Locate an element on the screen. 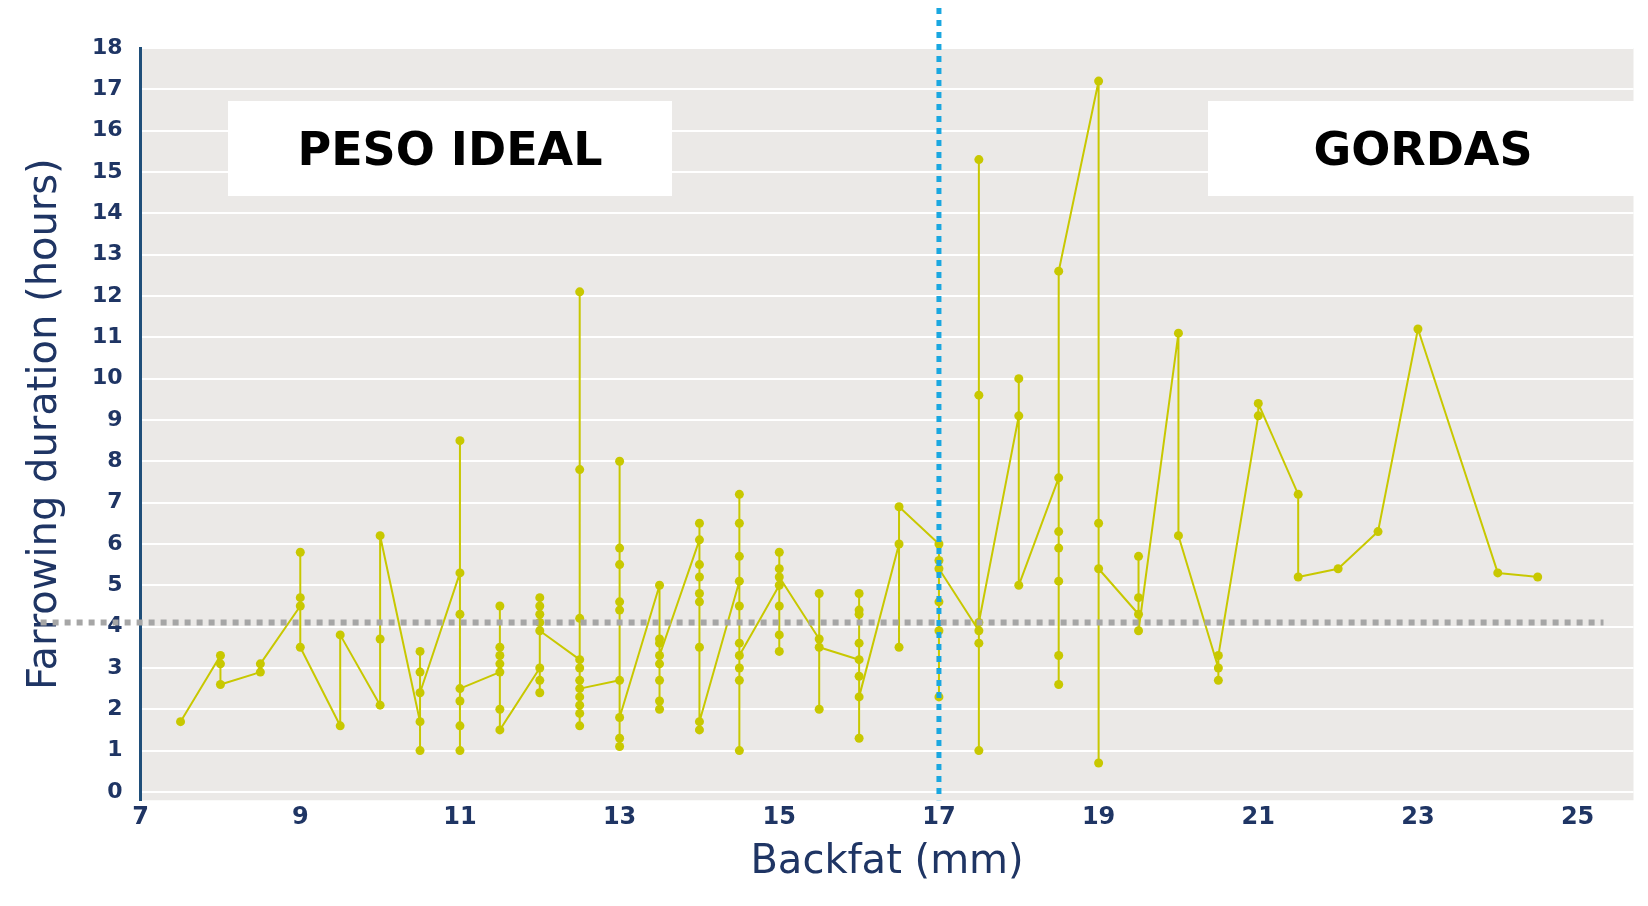  text-box: PESO IDEAL is located at coordinates (450, 148).